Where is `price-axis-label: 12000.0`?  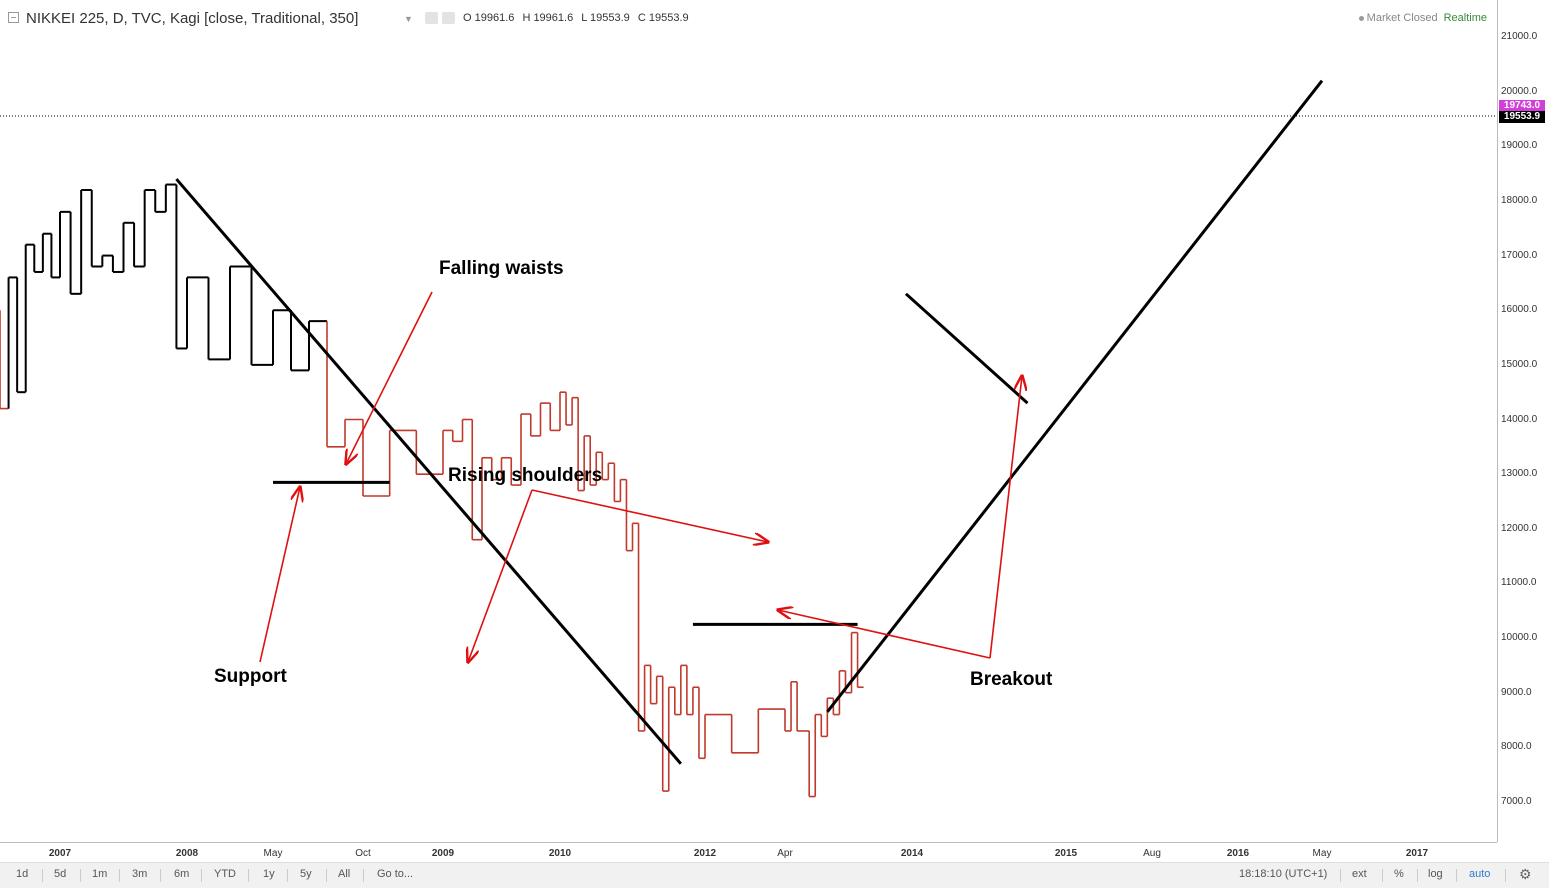
price-axis-label: 12000.0 is located at coordinates (1519, 528).